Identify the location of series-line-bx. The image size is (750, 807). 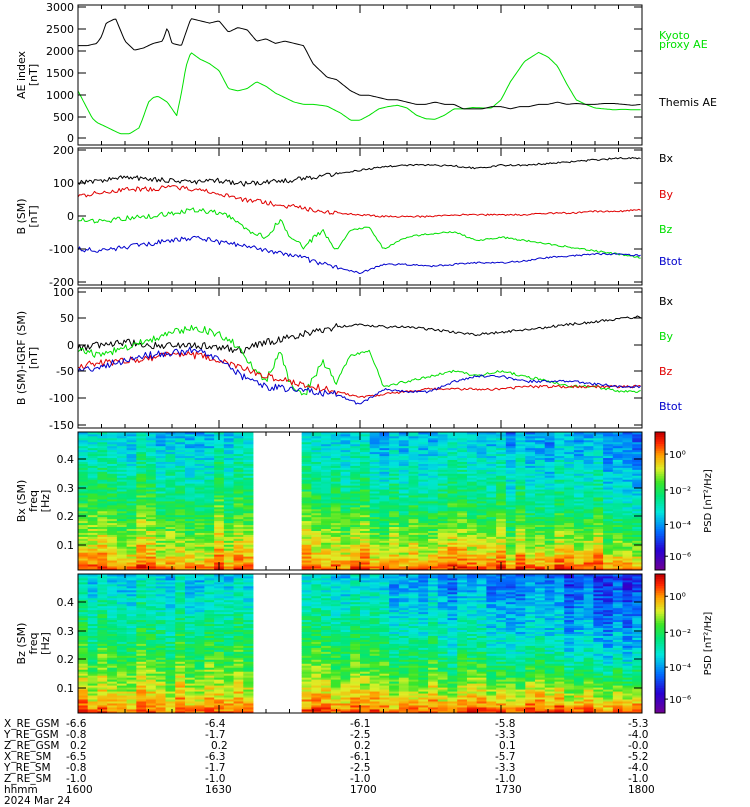
(359, 172).